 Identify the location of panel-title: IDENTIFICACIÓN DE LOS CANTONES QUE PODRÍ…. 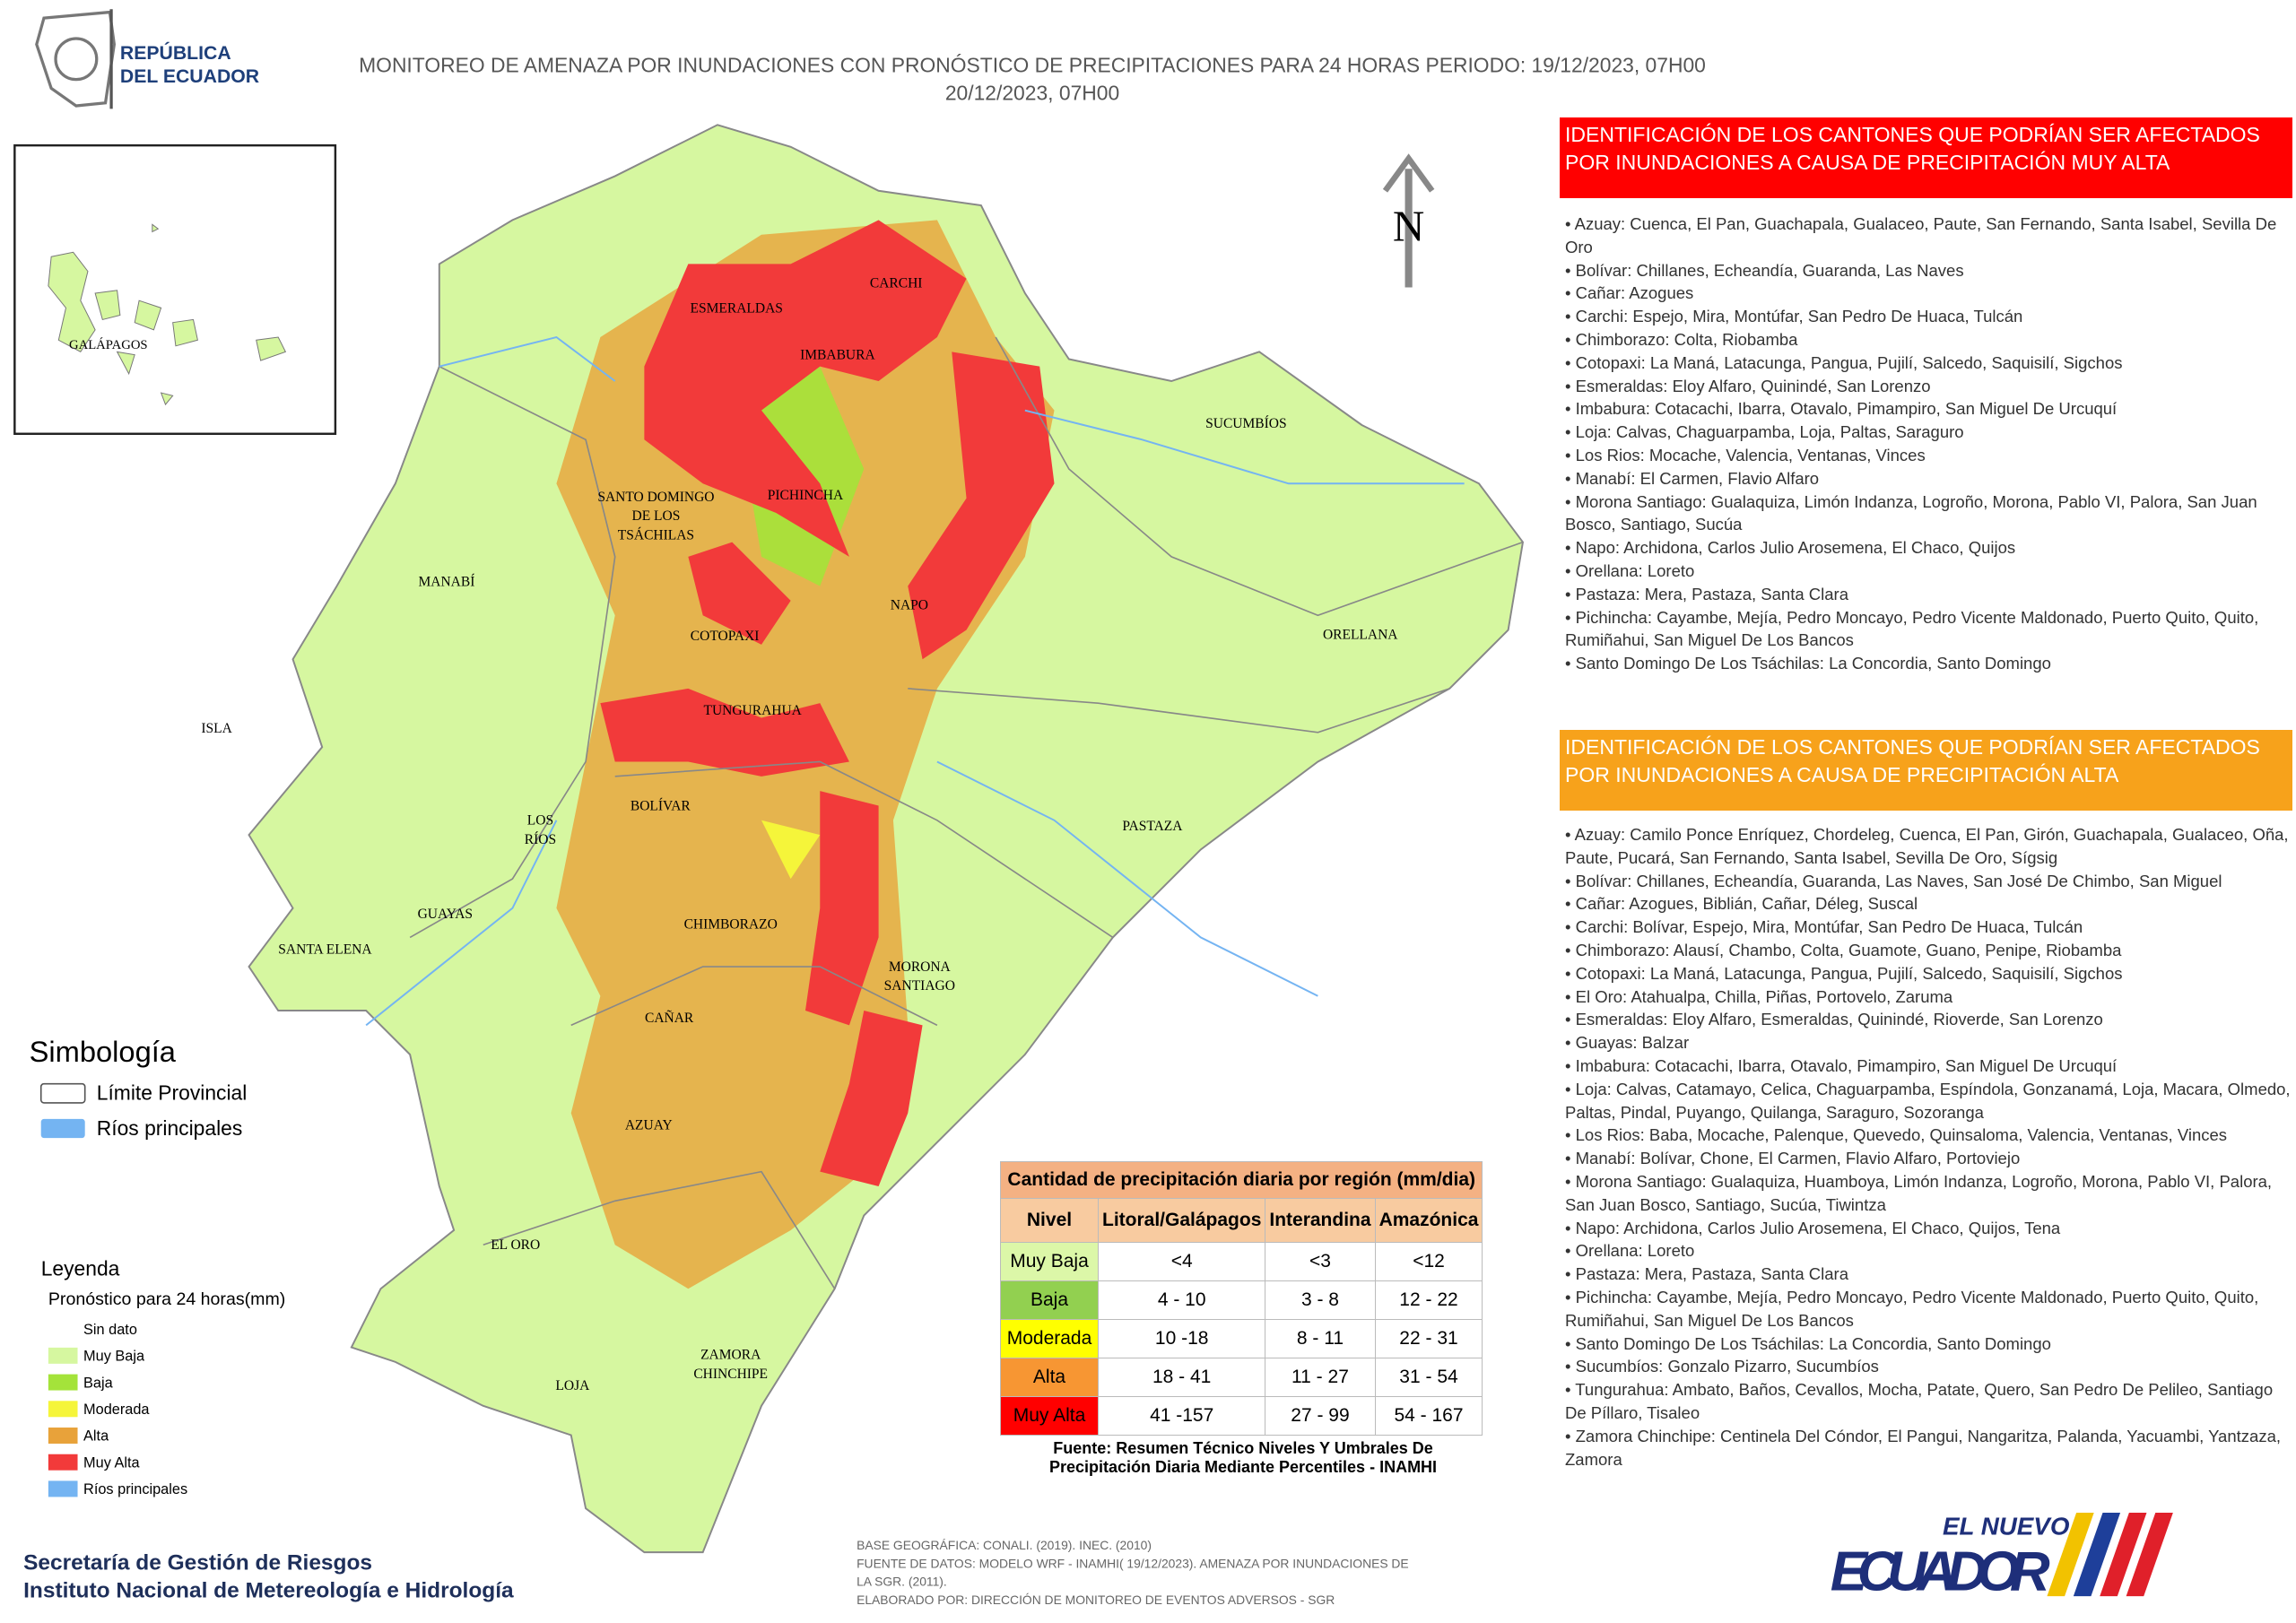
(1926, 157).